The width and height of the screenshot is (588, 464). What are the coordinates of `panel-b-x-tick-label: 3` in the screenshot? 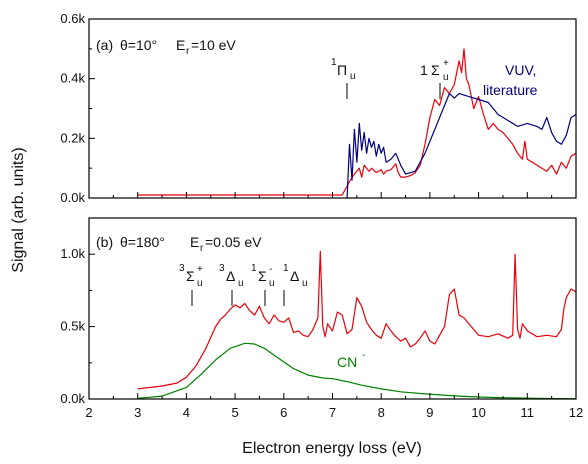 It's located at (137, 412).